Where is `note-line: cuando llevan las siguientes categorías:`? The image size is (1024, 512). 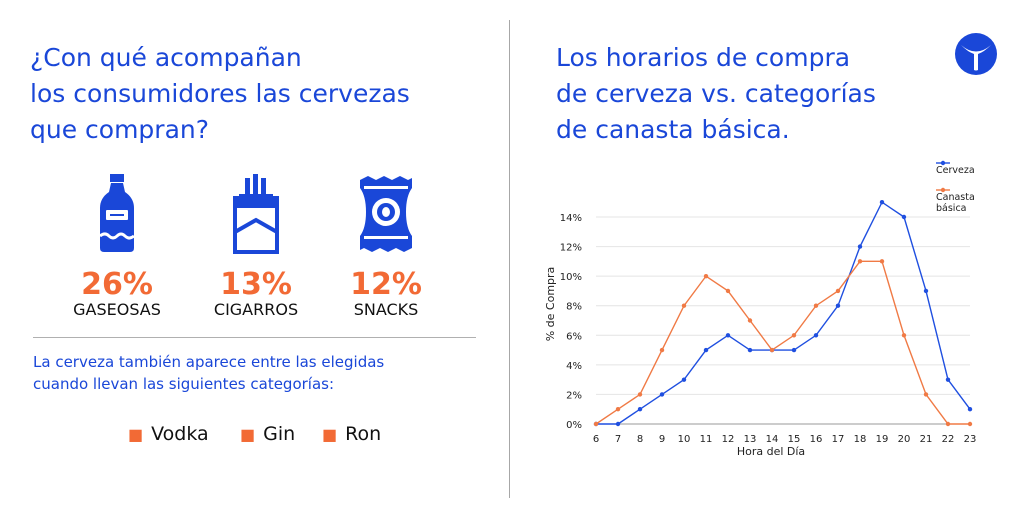 note-line: cuando llevan las siguientes categorías: is located at coordinates (184, 384).